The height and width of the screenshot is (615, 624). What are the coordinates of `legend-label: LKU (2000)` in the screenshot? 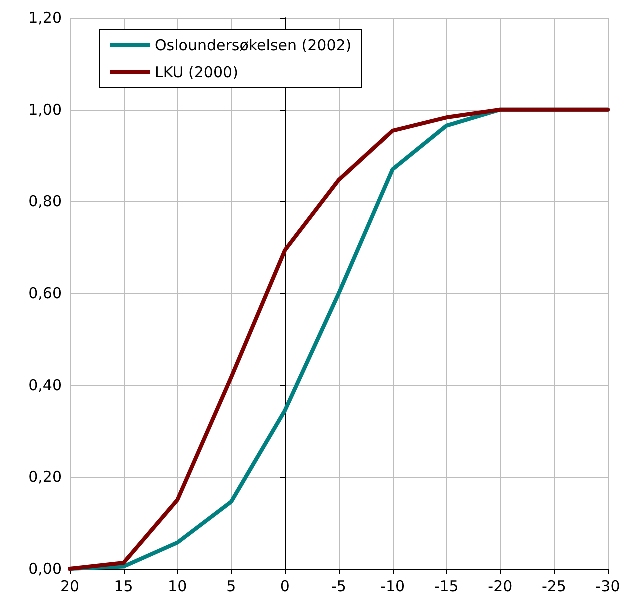 It's located at (196, 73).